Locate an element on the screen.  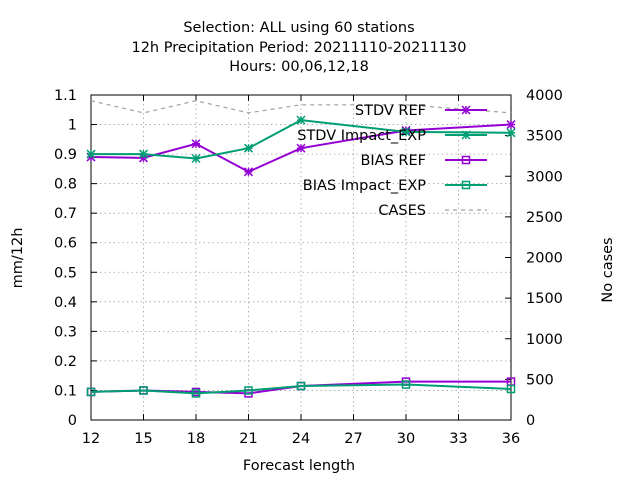
chart-title-line: Hours: 00,06,12,18 is located at coordinates (299, 67).